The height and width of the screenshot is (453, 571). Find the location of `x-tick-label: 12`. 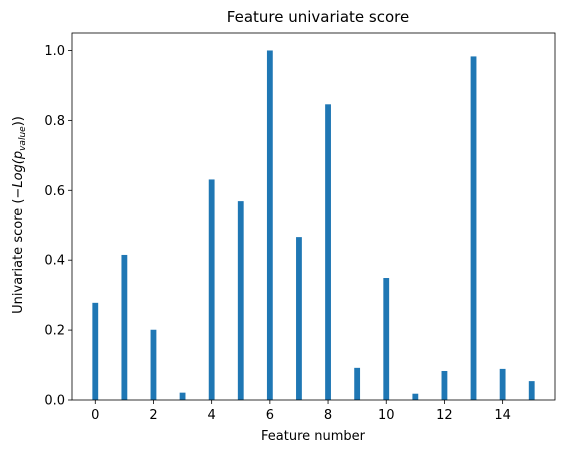

x-tick-label: 12 is located at coordinates (444, 415).